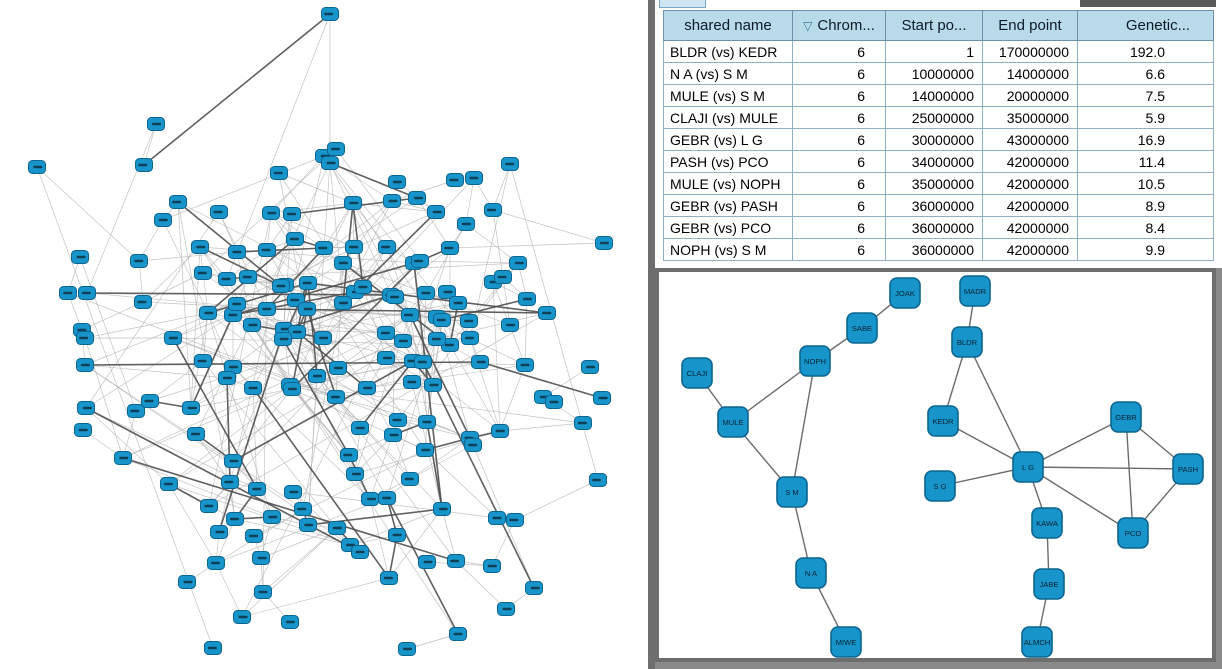 The image size is (1222, 669). I want to click on node-pco: PCO, so click(1133, 533).